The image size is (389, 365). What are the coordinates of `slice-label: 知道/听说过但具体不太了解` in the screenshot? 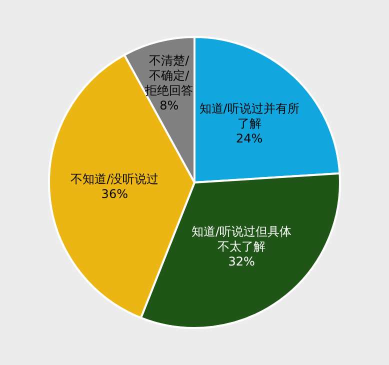 It's located at (242, 239).